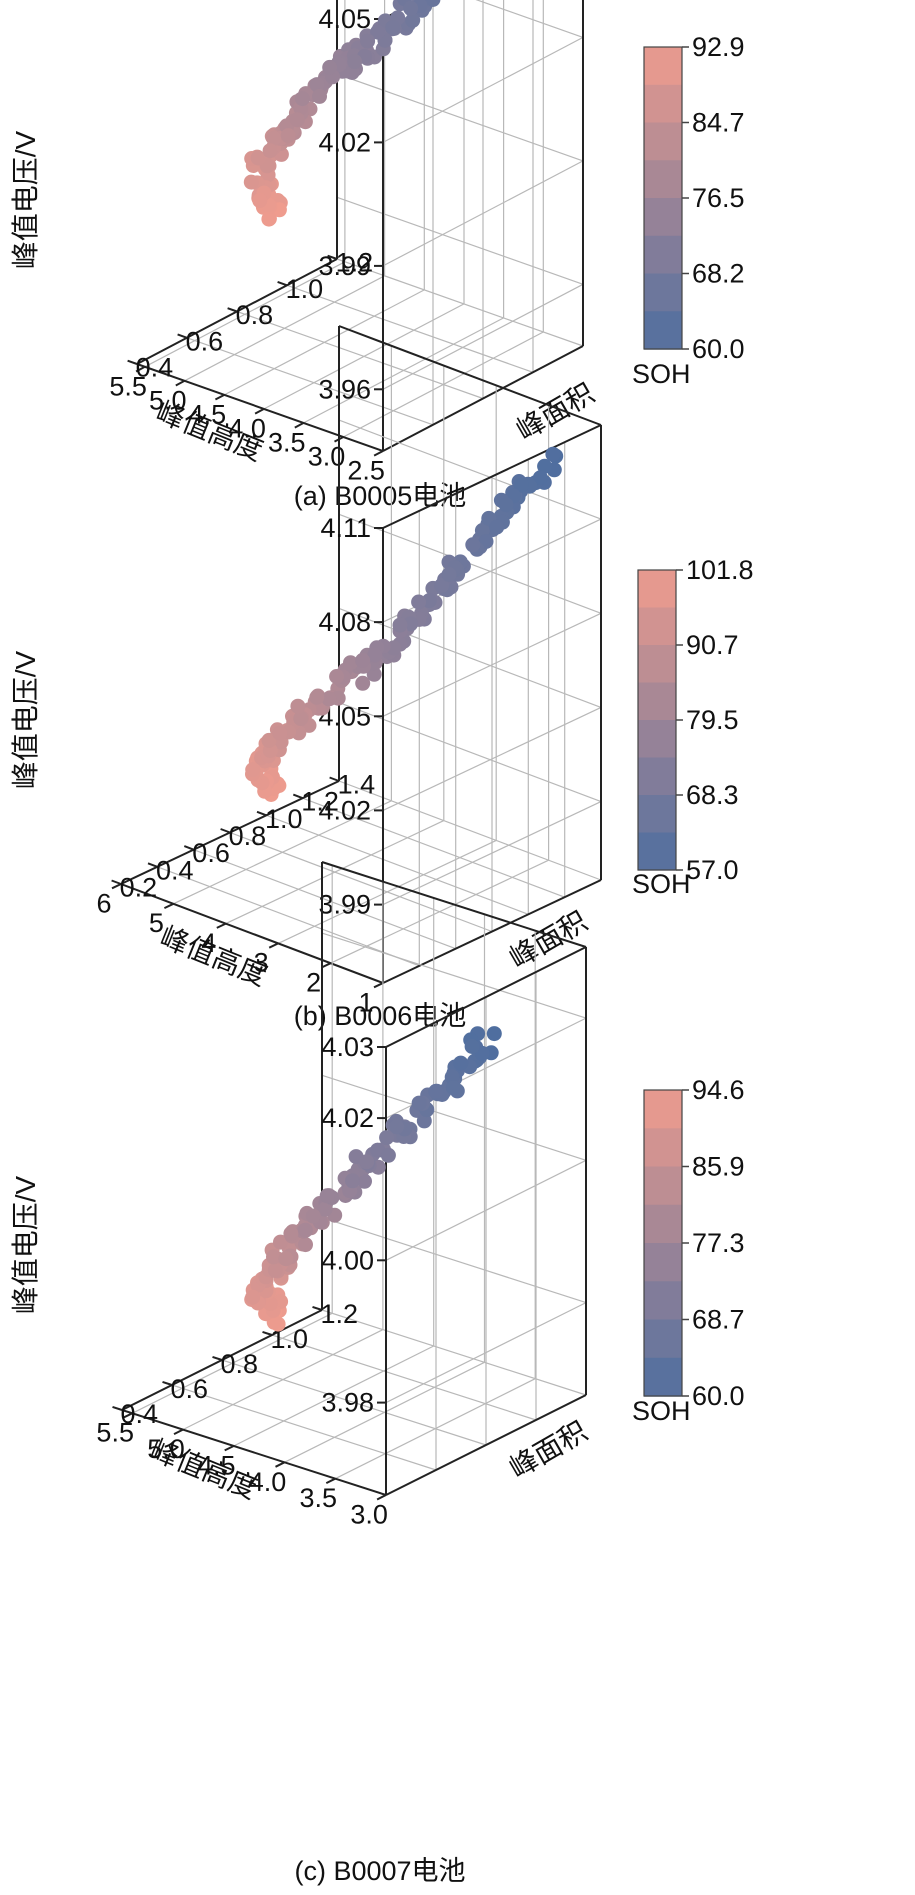 The height and width of the screenshot is (1895, 915). Describe the element at coordinates (712, 795) in the screenshot. I see `colorbar-tick-label: 68.3` at that location.